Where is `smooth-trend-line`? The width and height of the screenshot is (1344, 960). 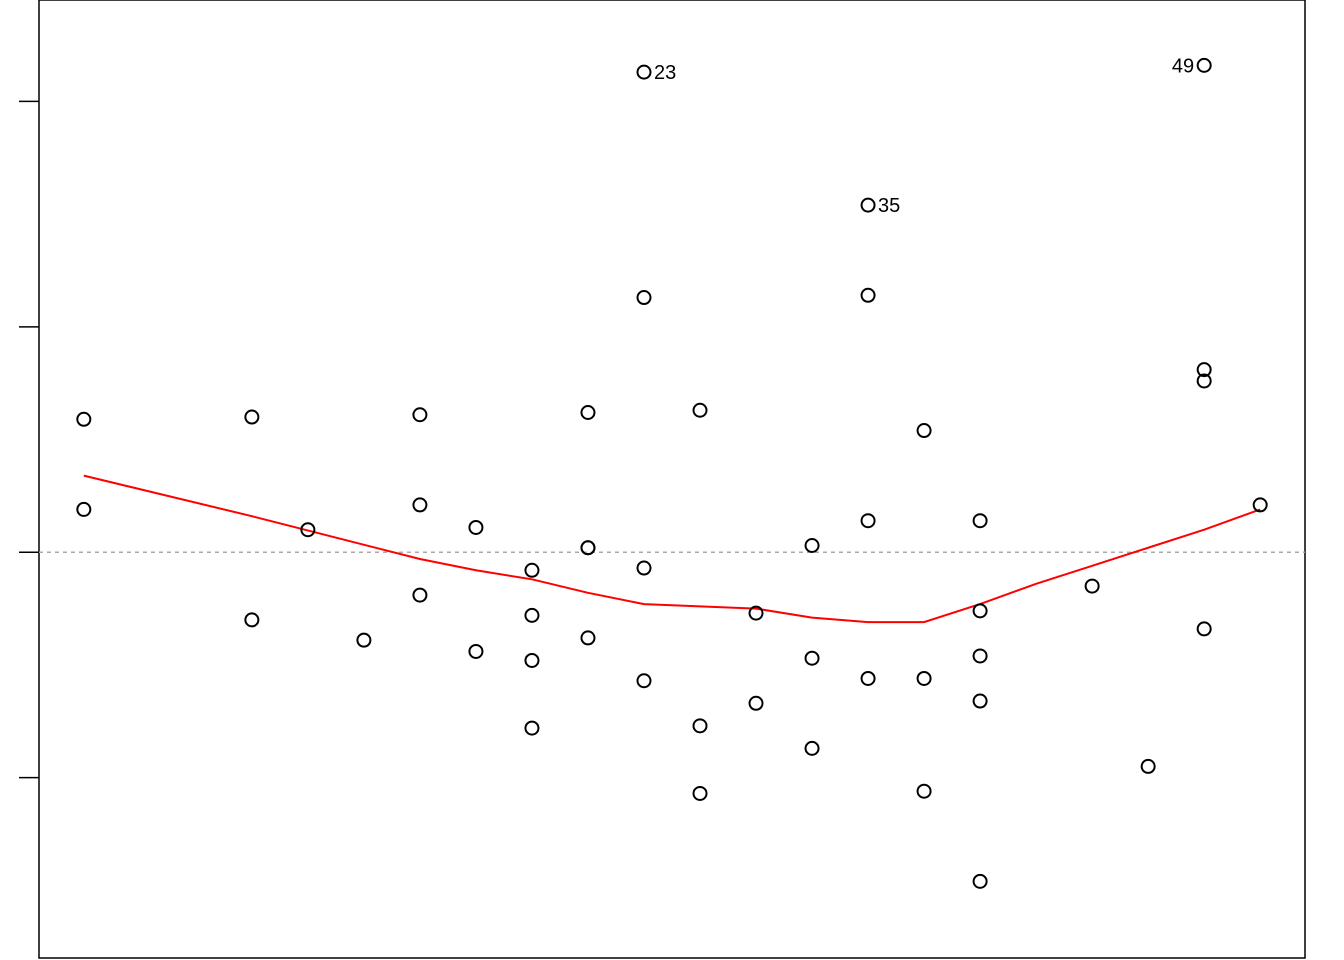
smooth-trend-line is located at coordinates (672, 549).